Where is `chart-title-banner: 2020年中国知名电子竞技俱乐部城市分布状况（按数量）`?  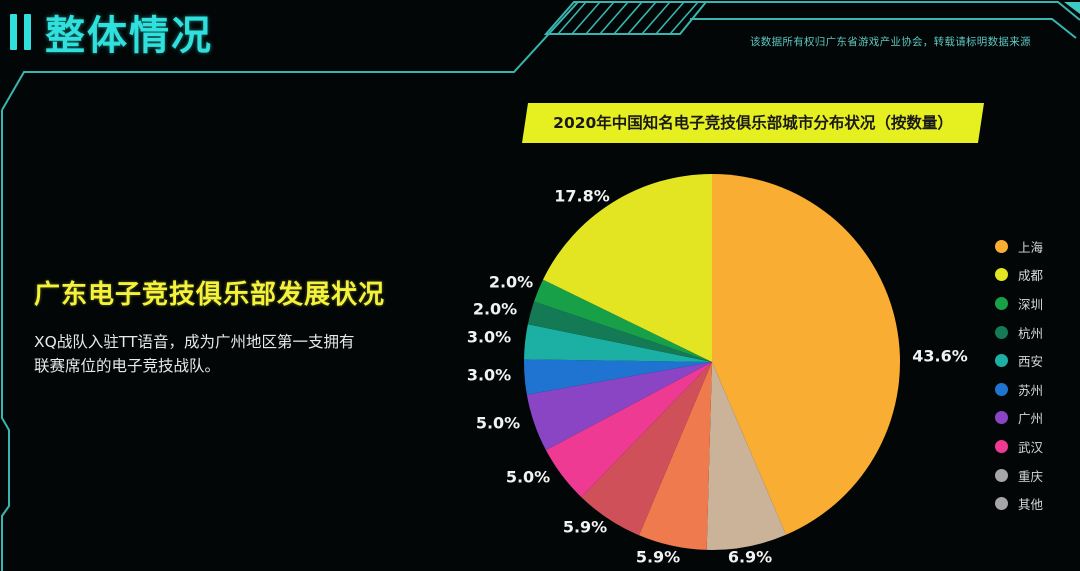
chart-title-banner: 2020年中国知名电子竞技俱乐部城市分布状况（按数量） is located at coordinates (753, 122).